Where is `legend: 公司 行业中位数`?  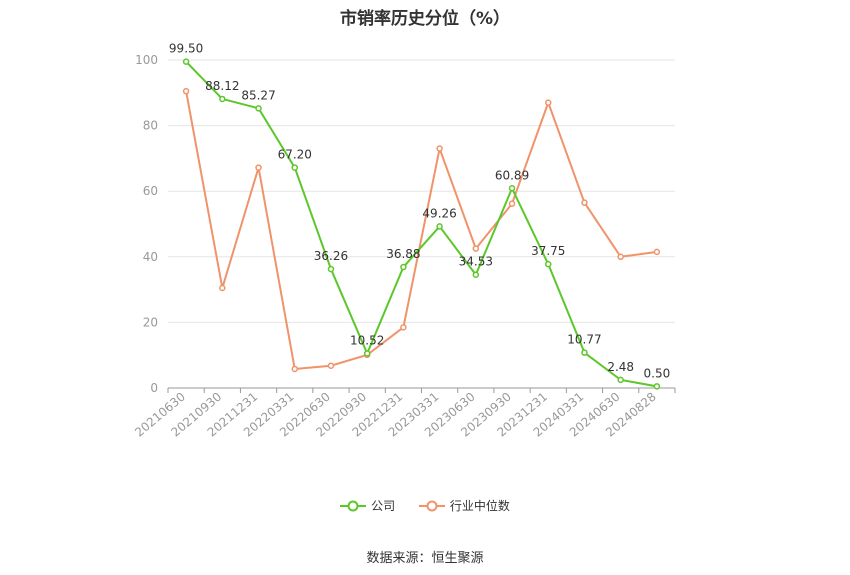
legend: 公司 行业中位数 is located at coordinates (425, 506).